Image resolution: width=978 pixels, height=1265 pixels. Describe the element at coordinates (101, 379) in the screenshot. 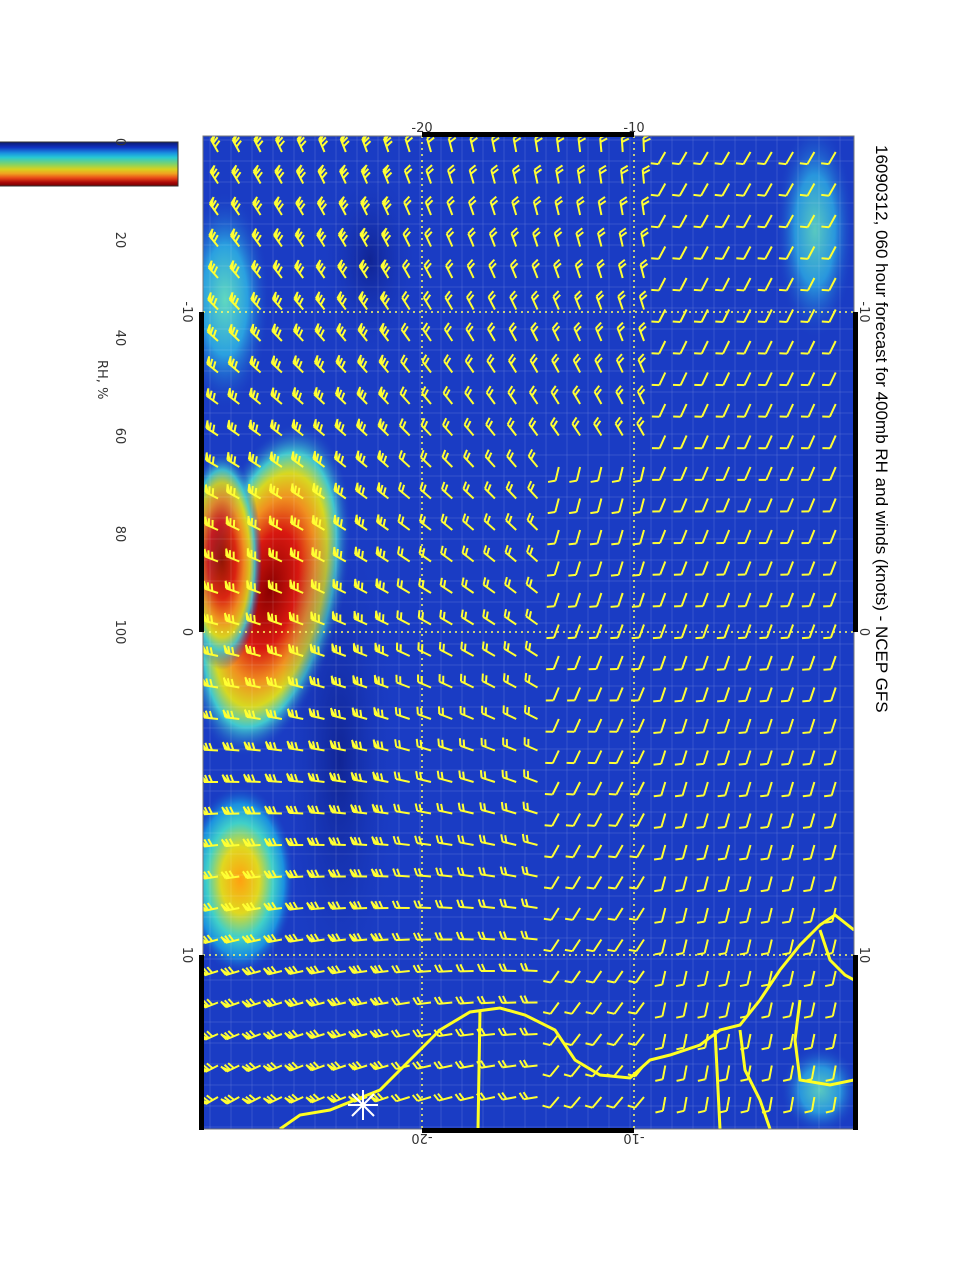

I see `colorbar-label: RH, %` at that location.